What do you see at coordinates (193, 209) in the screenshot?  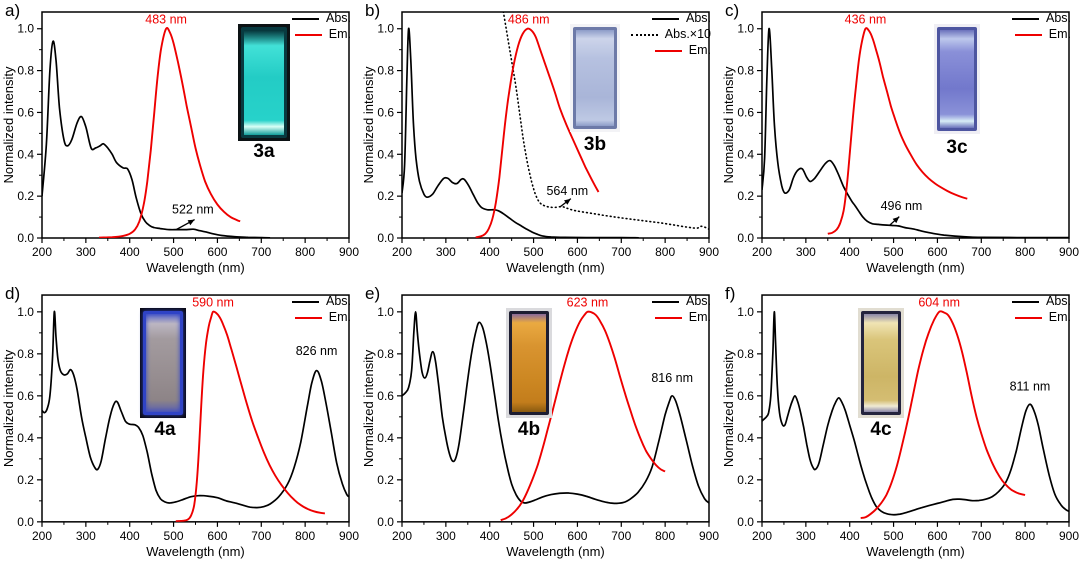 I see `peak-label: 522 nm` at bounding box center [193, 209].